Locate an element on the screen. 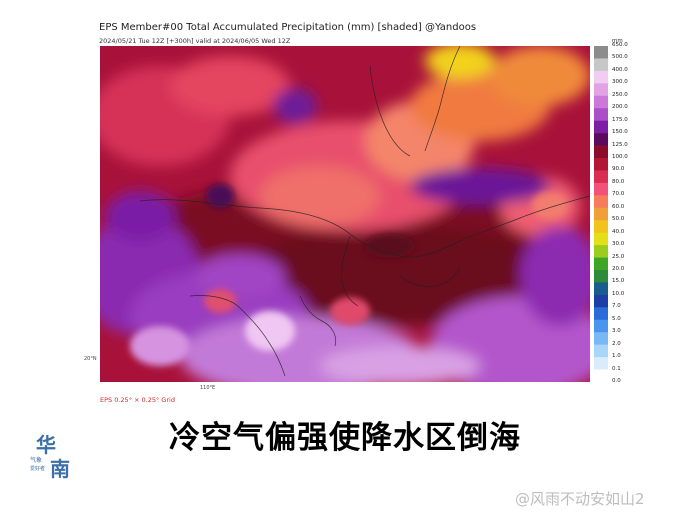 The width and height of the screenshot is (690, 518). legend-level: 2.0 is located at coordinates (616, 343).